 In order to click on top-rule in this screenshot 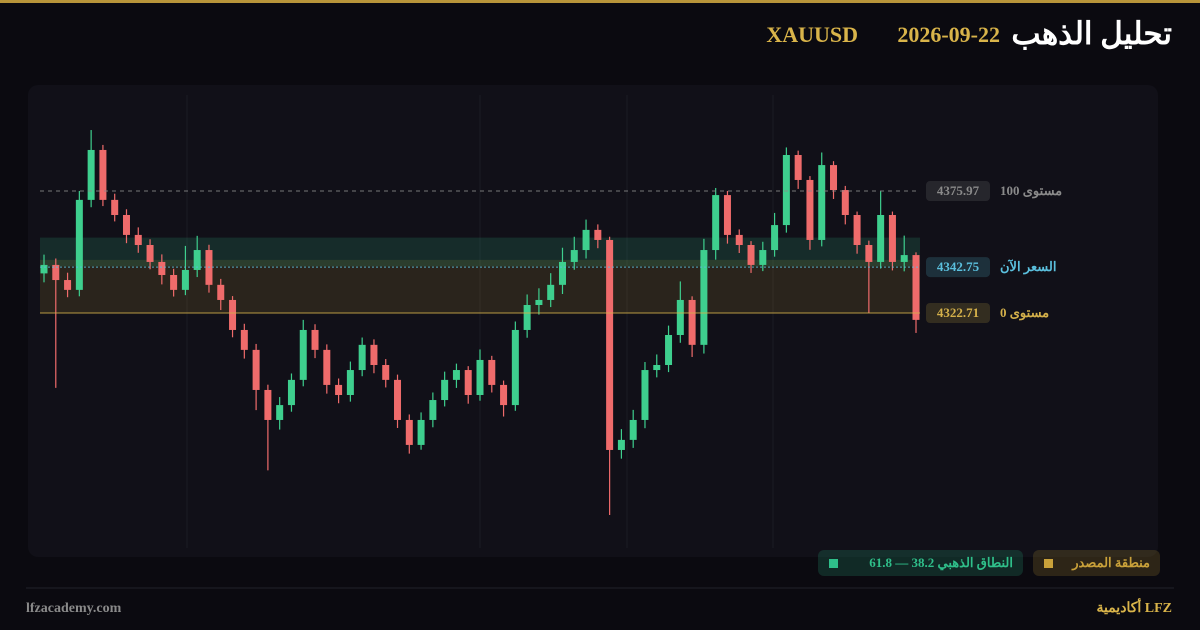, I will do `click(600, 1)`.